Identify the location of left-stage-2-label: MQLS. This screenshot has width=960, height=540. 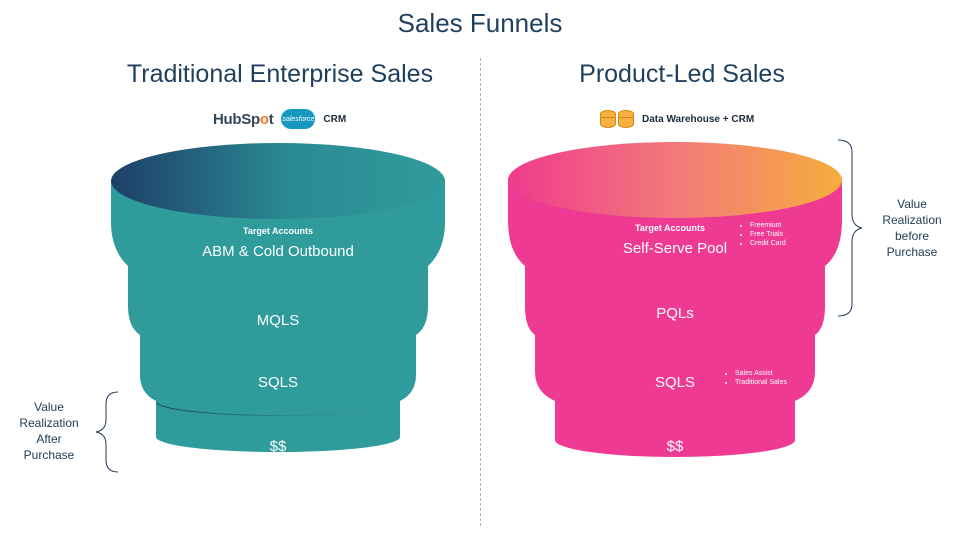
(278, 320).